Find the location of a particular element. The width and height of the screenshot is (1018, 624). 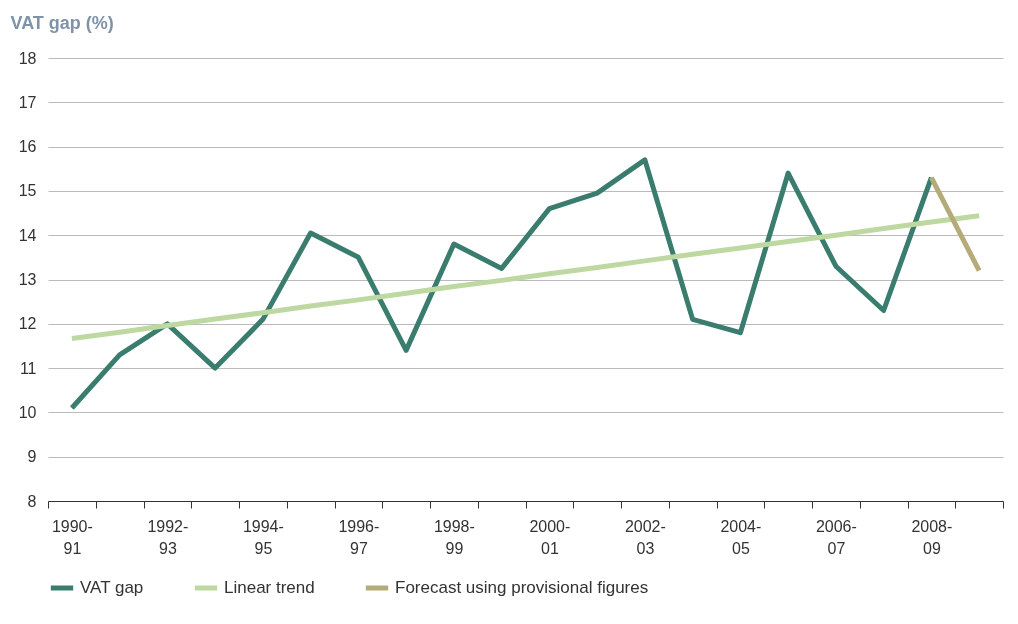

x-tick-label: 1998-99 is located at coordinates (454, 537).